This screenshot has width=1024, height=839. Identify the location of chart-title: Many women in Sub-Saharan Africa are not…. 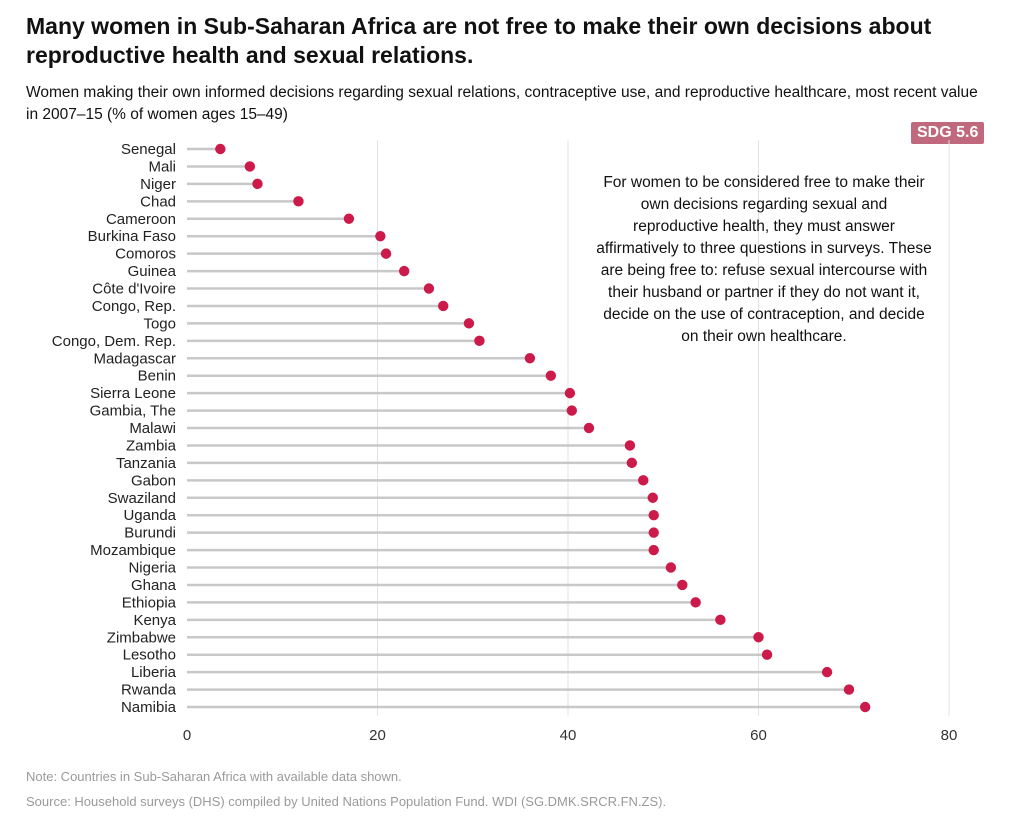
(479, 40).